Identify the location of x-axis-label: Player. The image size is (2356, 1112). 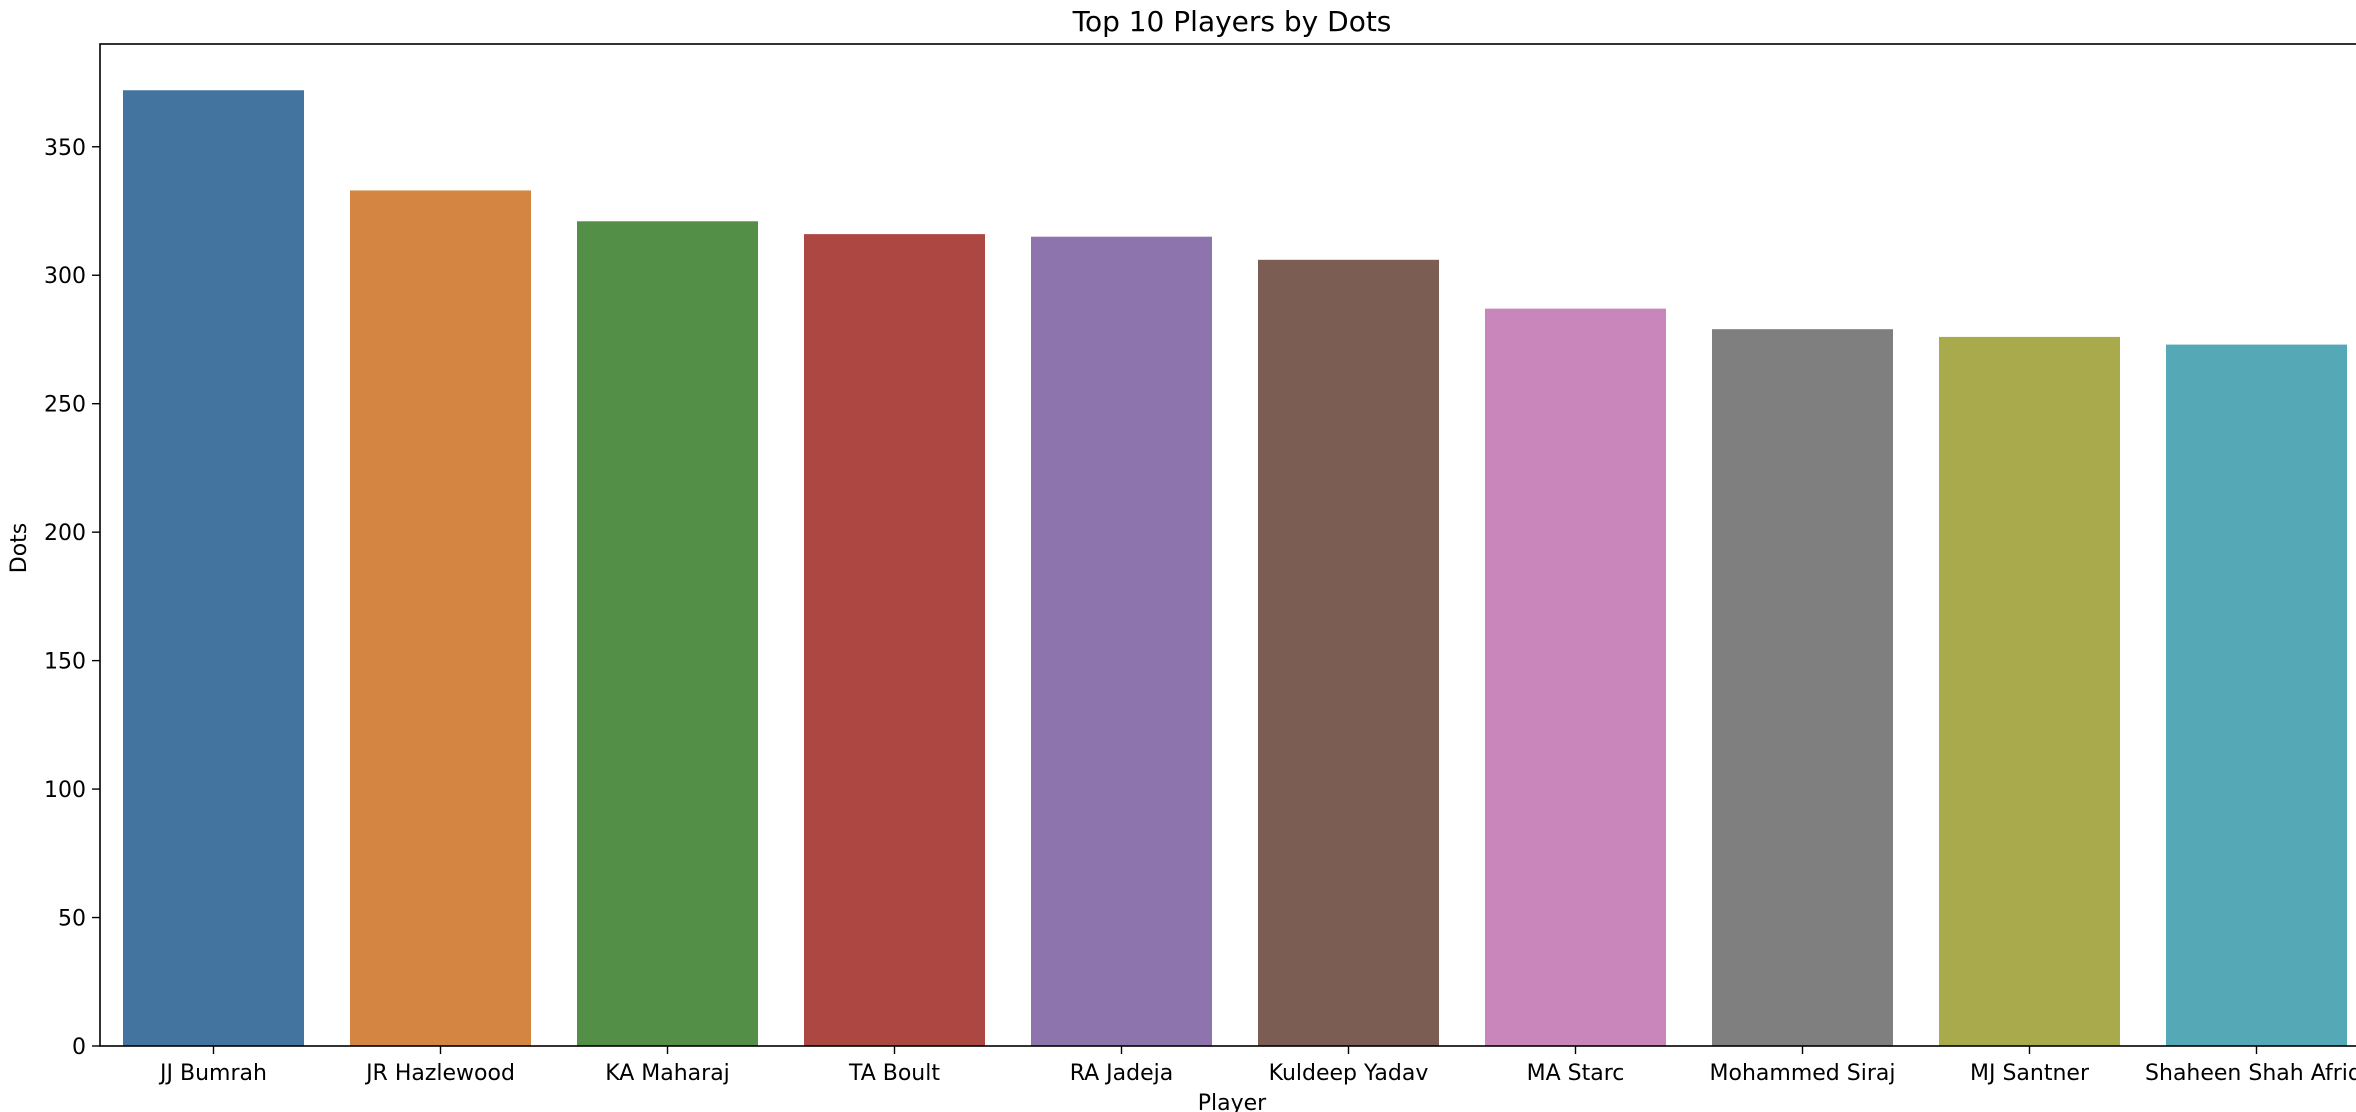
(1232, 1101).